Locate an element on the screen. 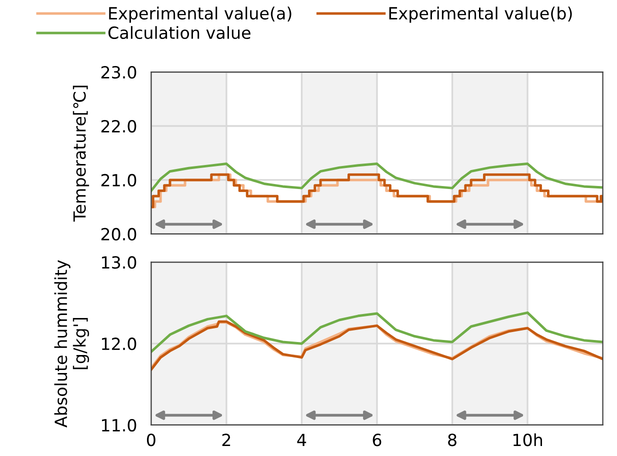  x-tick-label: 0 is located at coordinates (151, 440).